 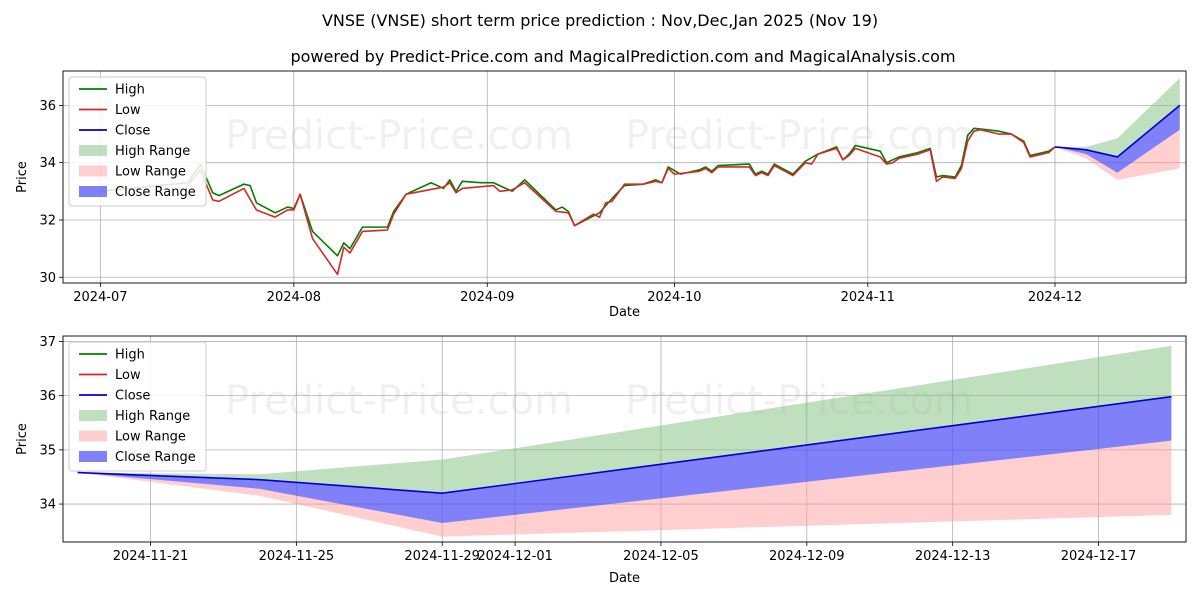 I want to click on x-tick-label: 2024-12-01, so click(x=515, y=556).